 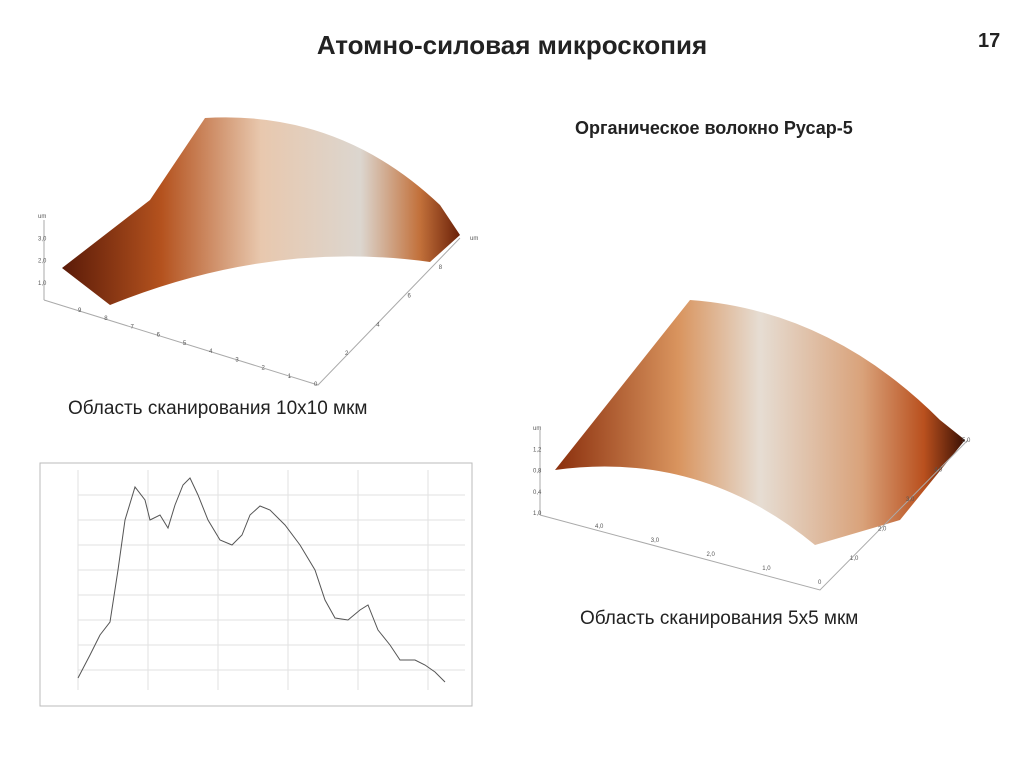 What do you see at coordinates (714, 128) in the screenshot?
I see `subtitle: Органическое волокно Русар-5` at bounding box center [714, 128].